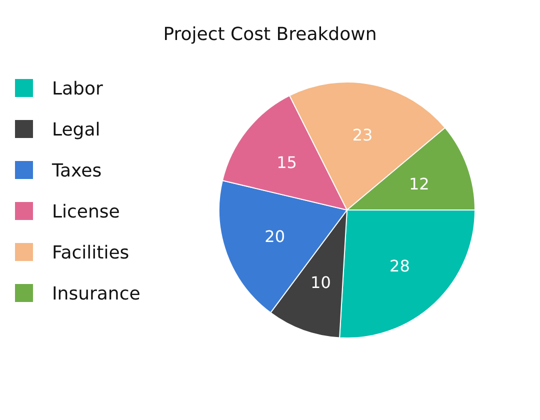 Image resolution: width=540 pixels, height=420 pixels. Describe the element at coordinates (76, 129) in the screenshot. I see `legend-label: Legal` at that location.